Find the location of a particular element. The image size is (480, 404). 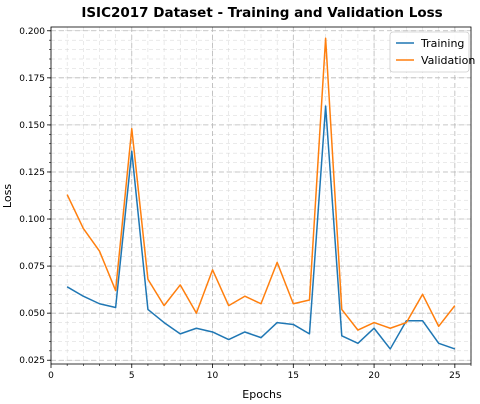

y-tick-label: 0.200 is located at coordinates (32, 32).